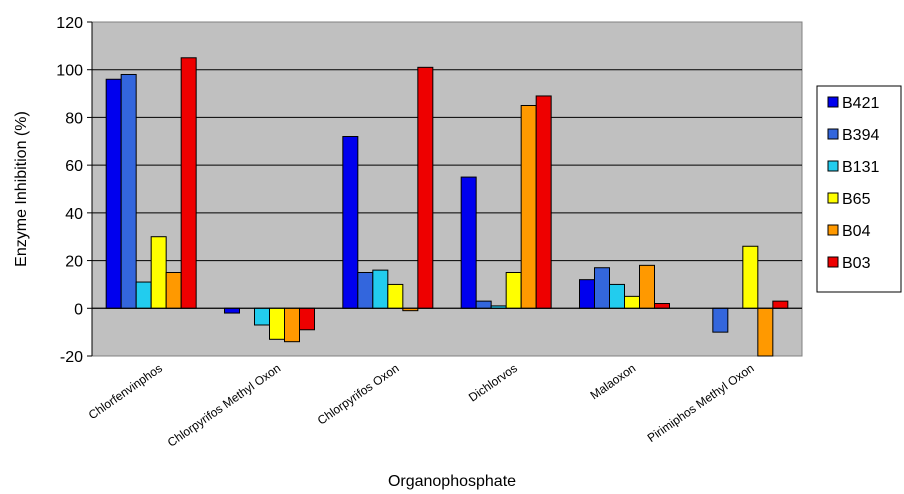  Describe the element at coordinates (74, 190) in the screenshot. I see `y-axis-ticks: -20 0 20 40 60 80 100 120` at that location.